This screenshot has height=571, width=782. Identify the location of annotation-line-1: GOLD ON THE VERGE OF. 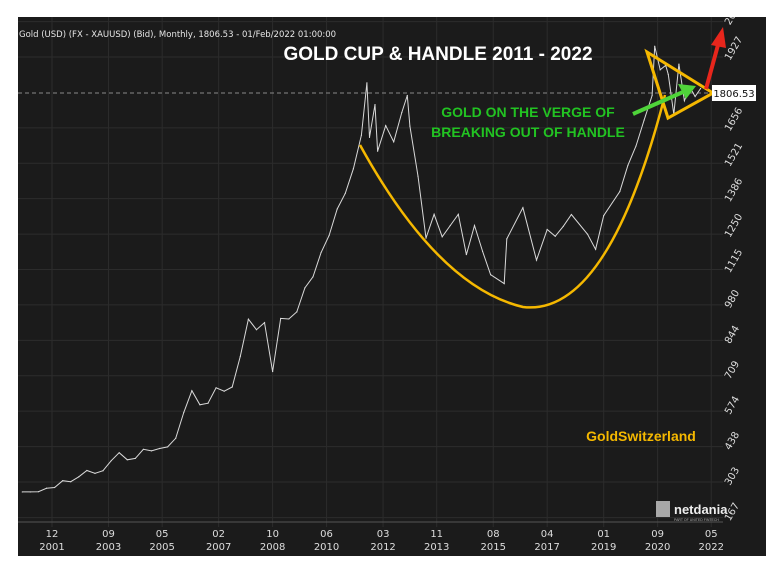
(528, 112).